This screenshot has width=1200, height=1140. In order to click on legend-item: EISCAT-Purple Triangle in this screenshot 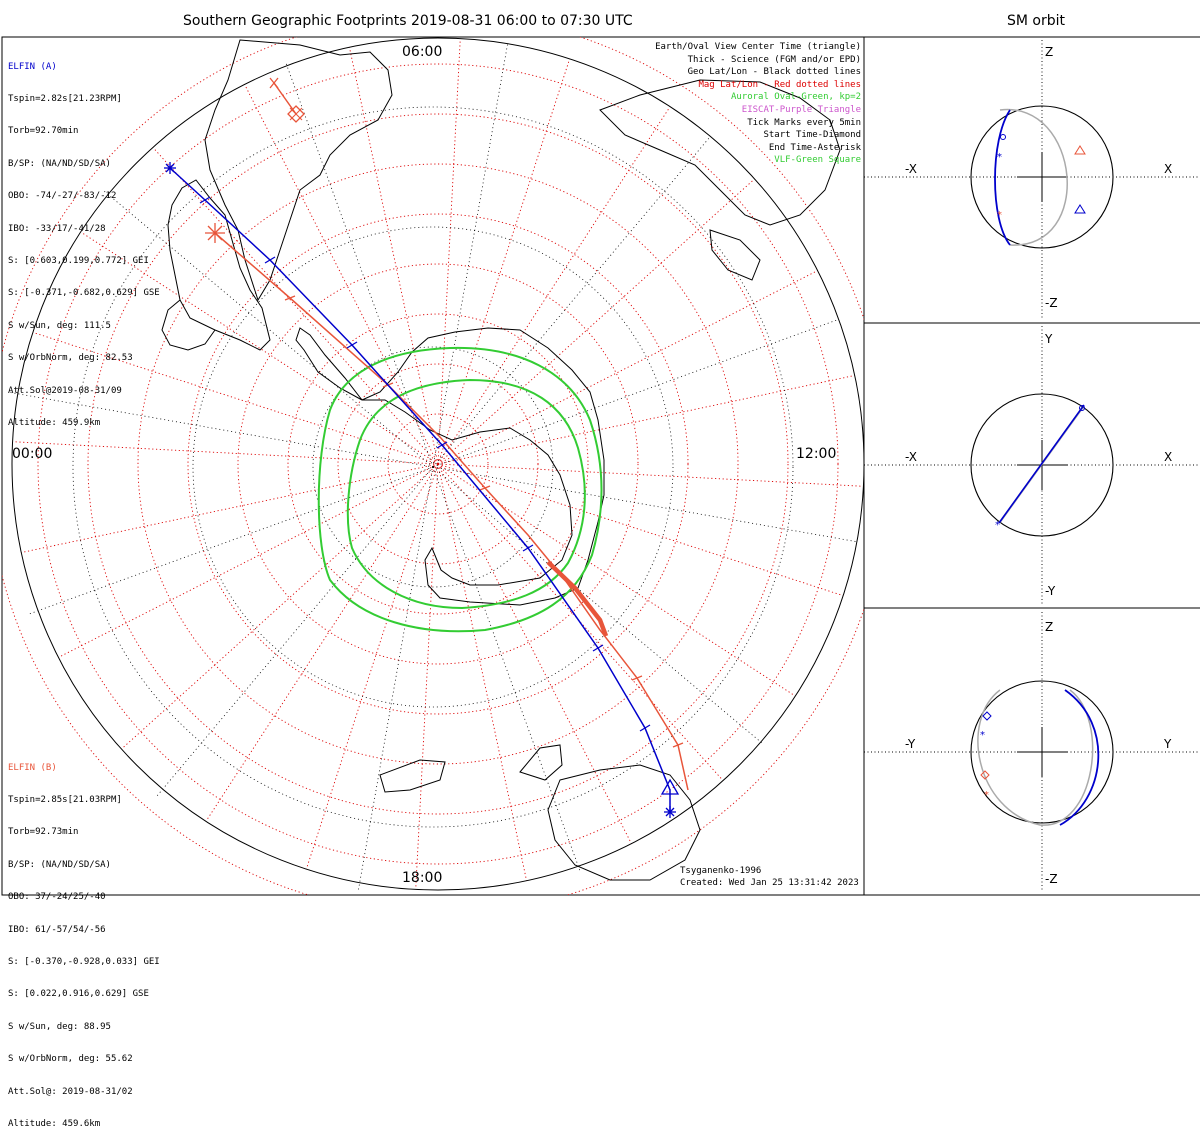, I will do `click(801, 109)`.